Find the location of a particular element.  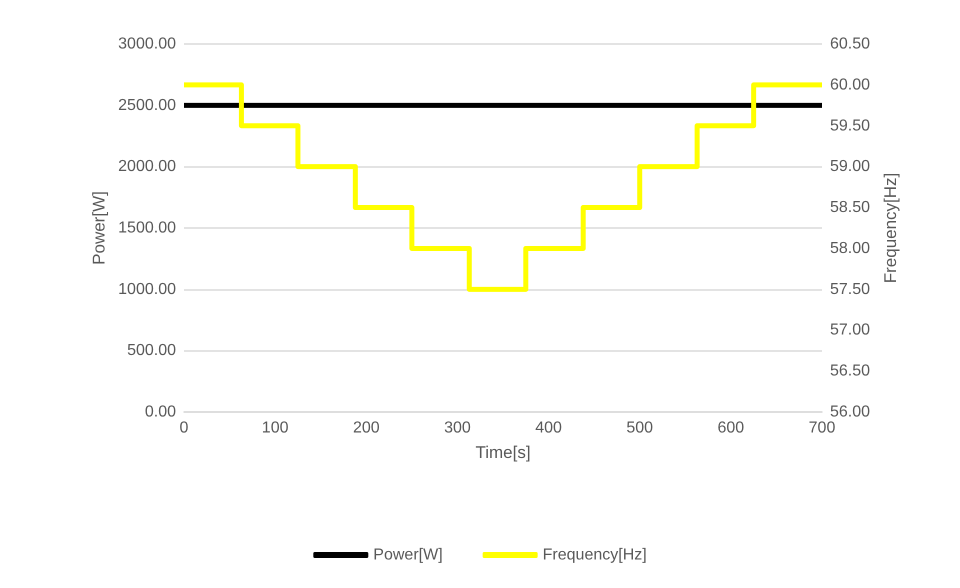

y-tick-label: 500.00 is located at coordinates (151, 351).